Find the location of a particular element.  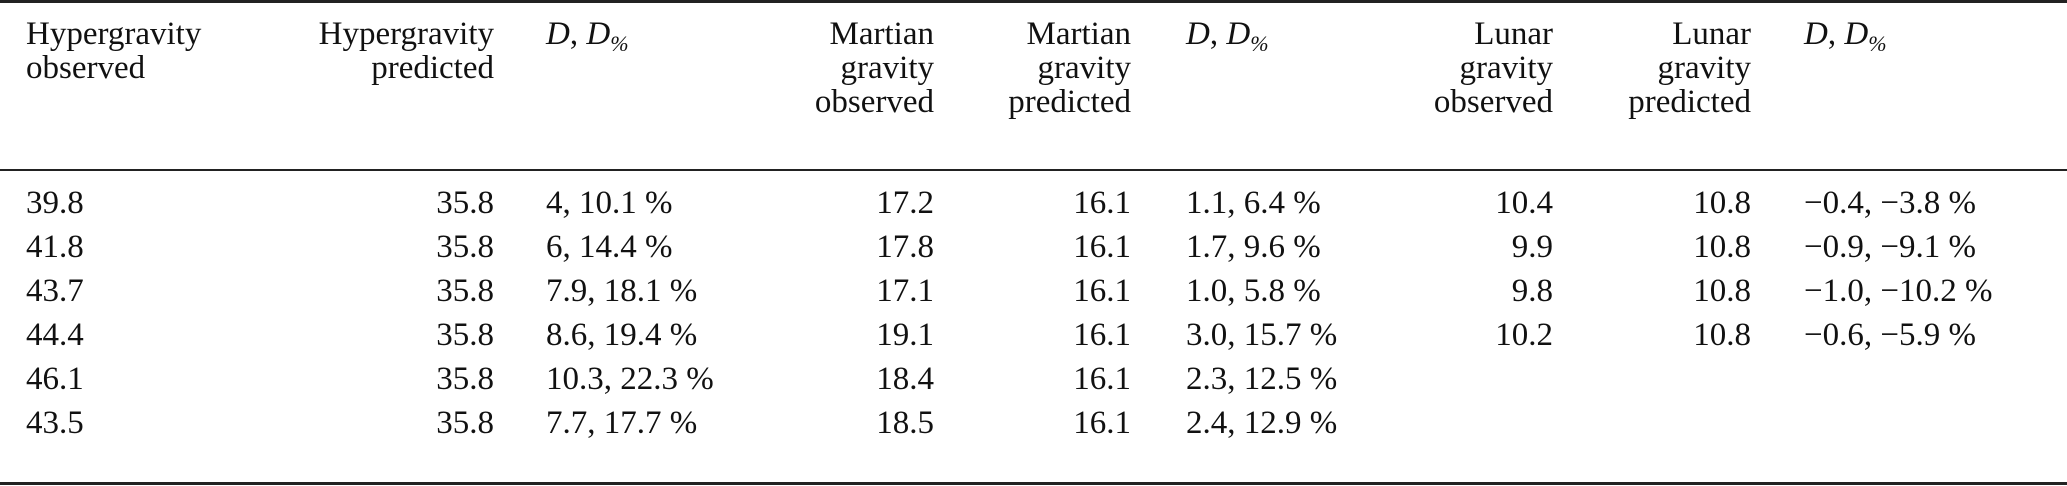

table-cell-r1-c2: 6, 14.4 % is located at coordinates (609, 247).